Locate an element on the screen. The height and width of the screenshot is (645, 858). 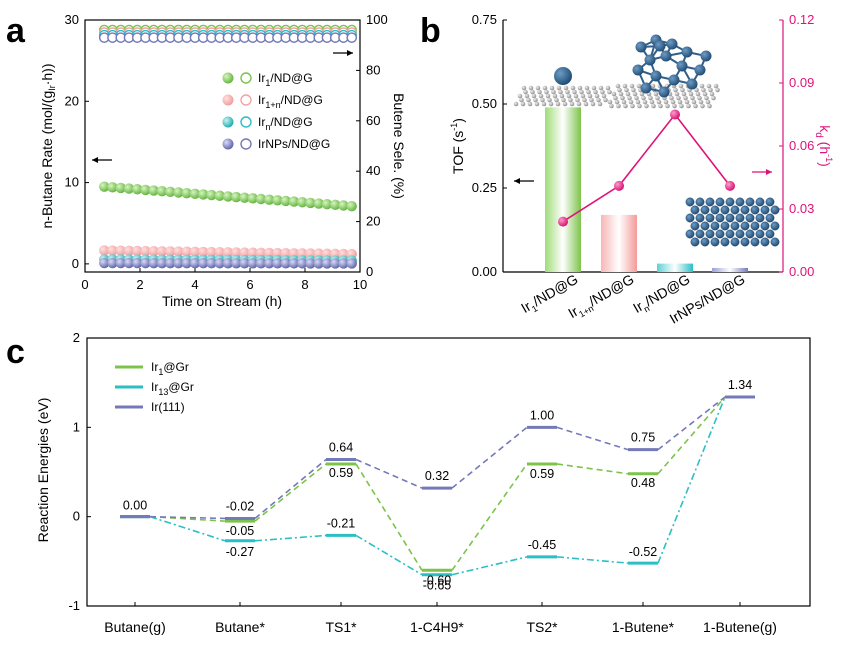
tof-bar is located at coordinates (563, 189).